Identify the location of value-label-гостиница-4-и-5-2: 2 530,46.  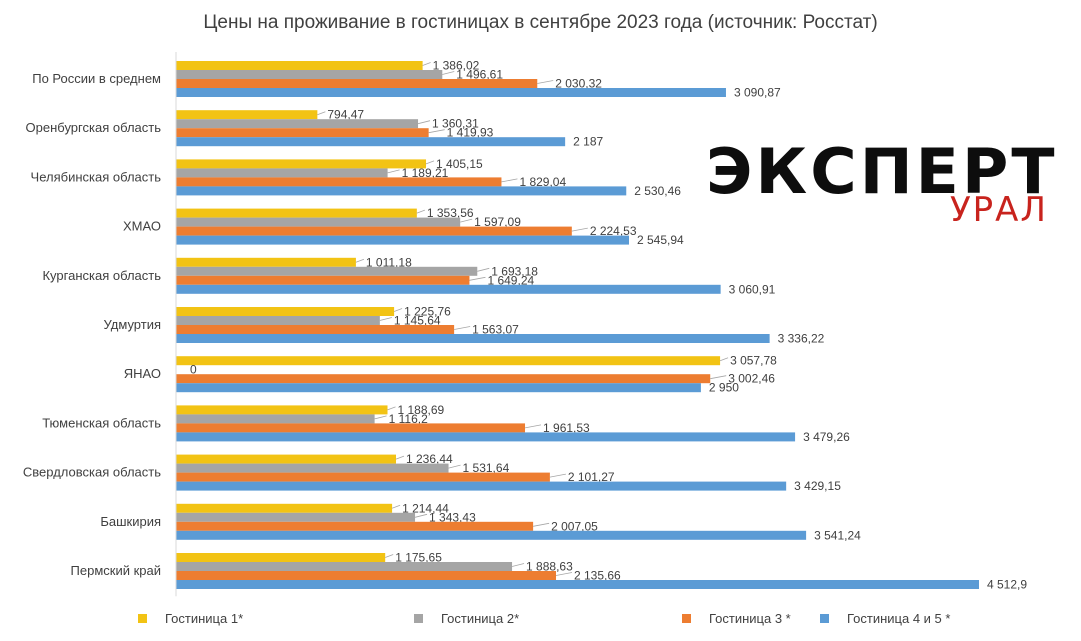
(657, 191).